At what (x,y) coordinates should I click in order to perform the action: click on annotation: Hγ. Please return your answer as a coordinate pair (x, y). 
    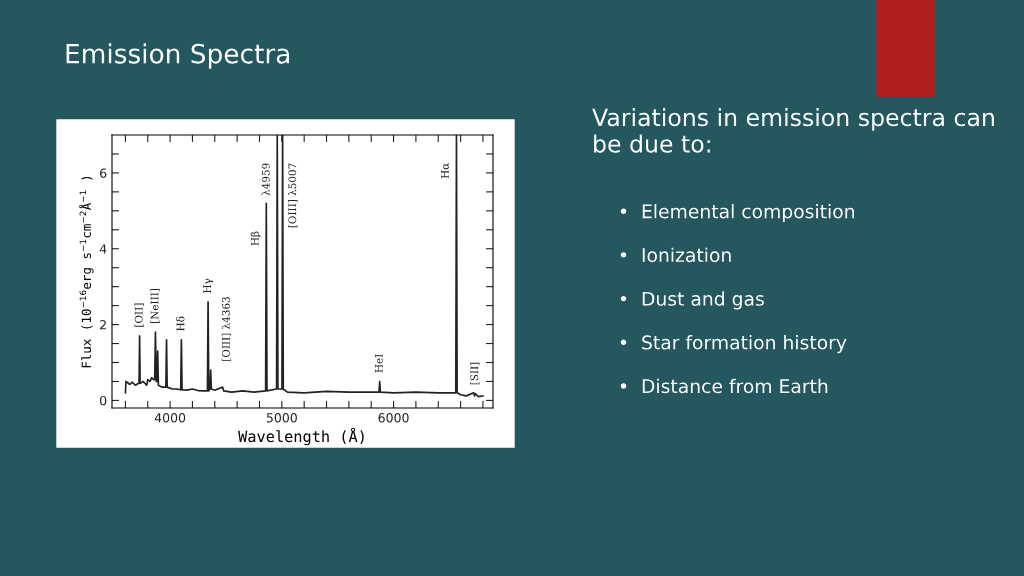
    Looking at the image, I should click on (208, 285).